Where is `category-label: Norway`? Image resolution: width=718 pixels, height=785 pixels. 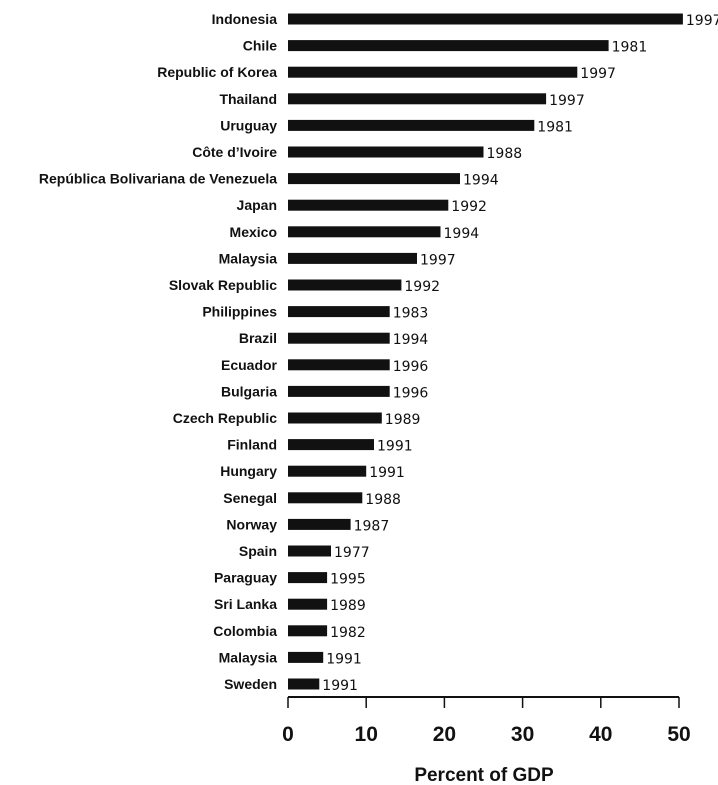 category-label: Norway is located at coordinates (251, 524).